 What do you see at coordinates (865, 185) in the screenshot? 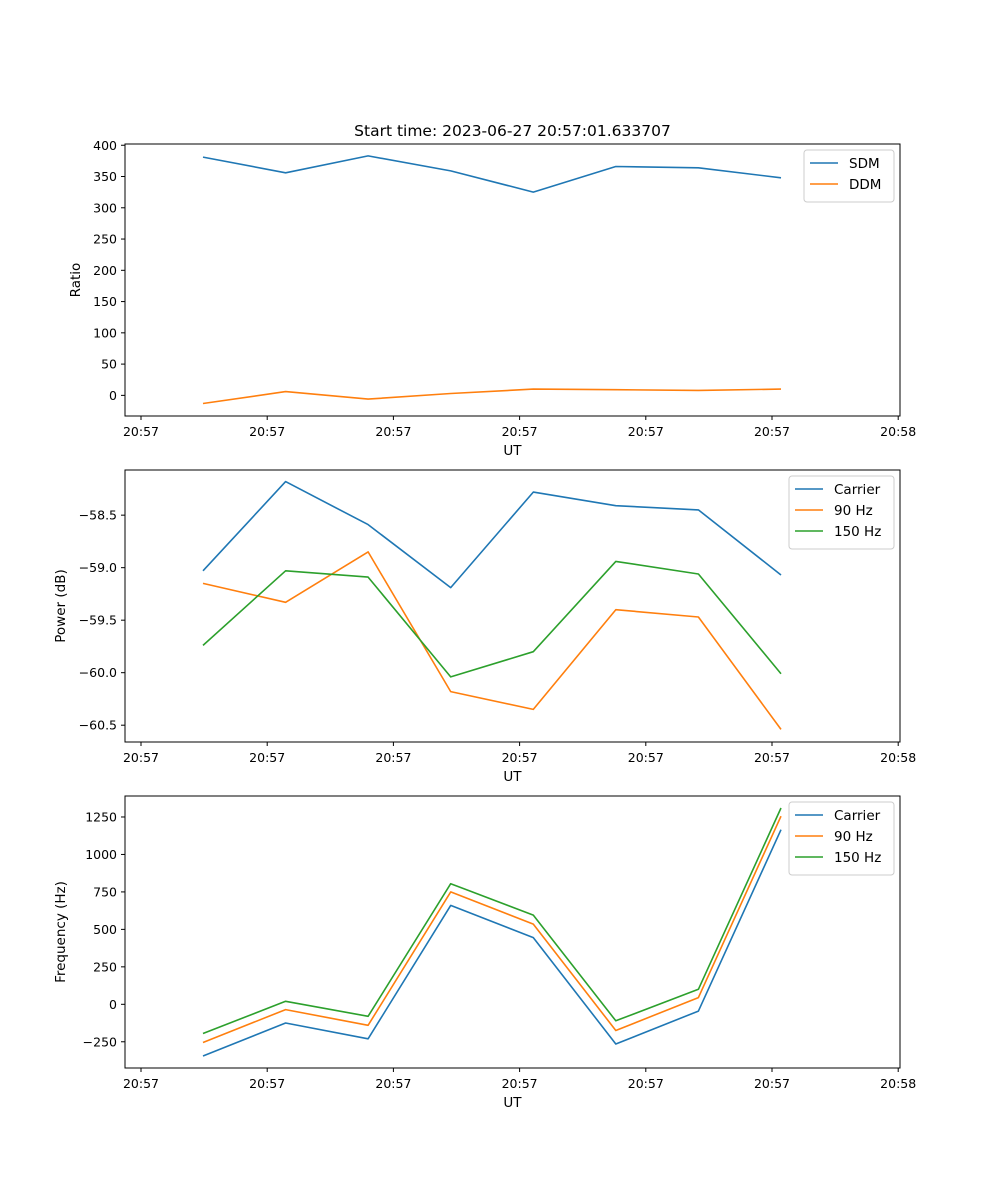
I see `legend-label: DDM` at bounding box center [865, 185].